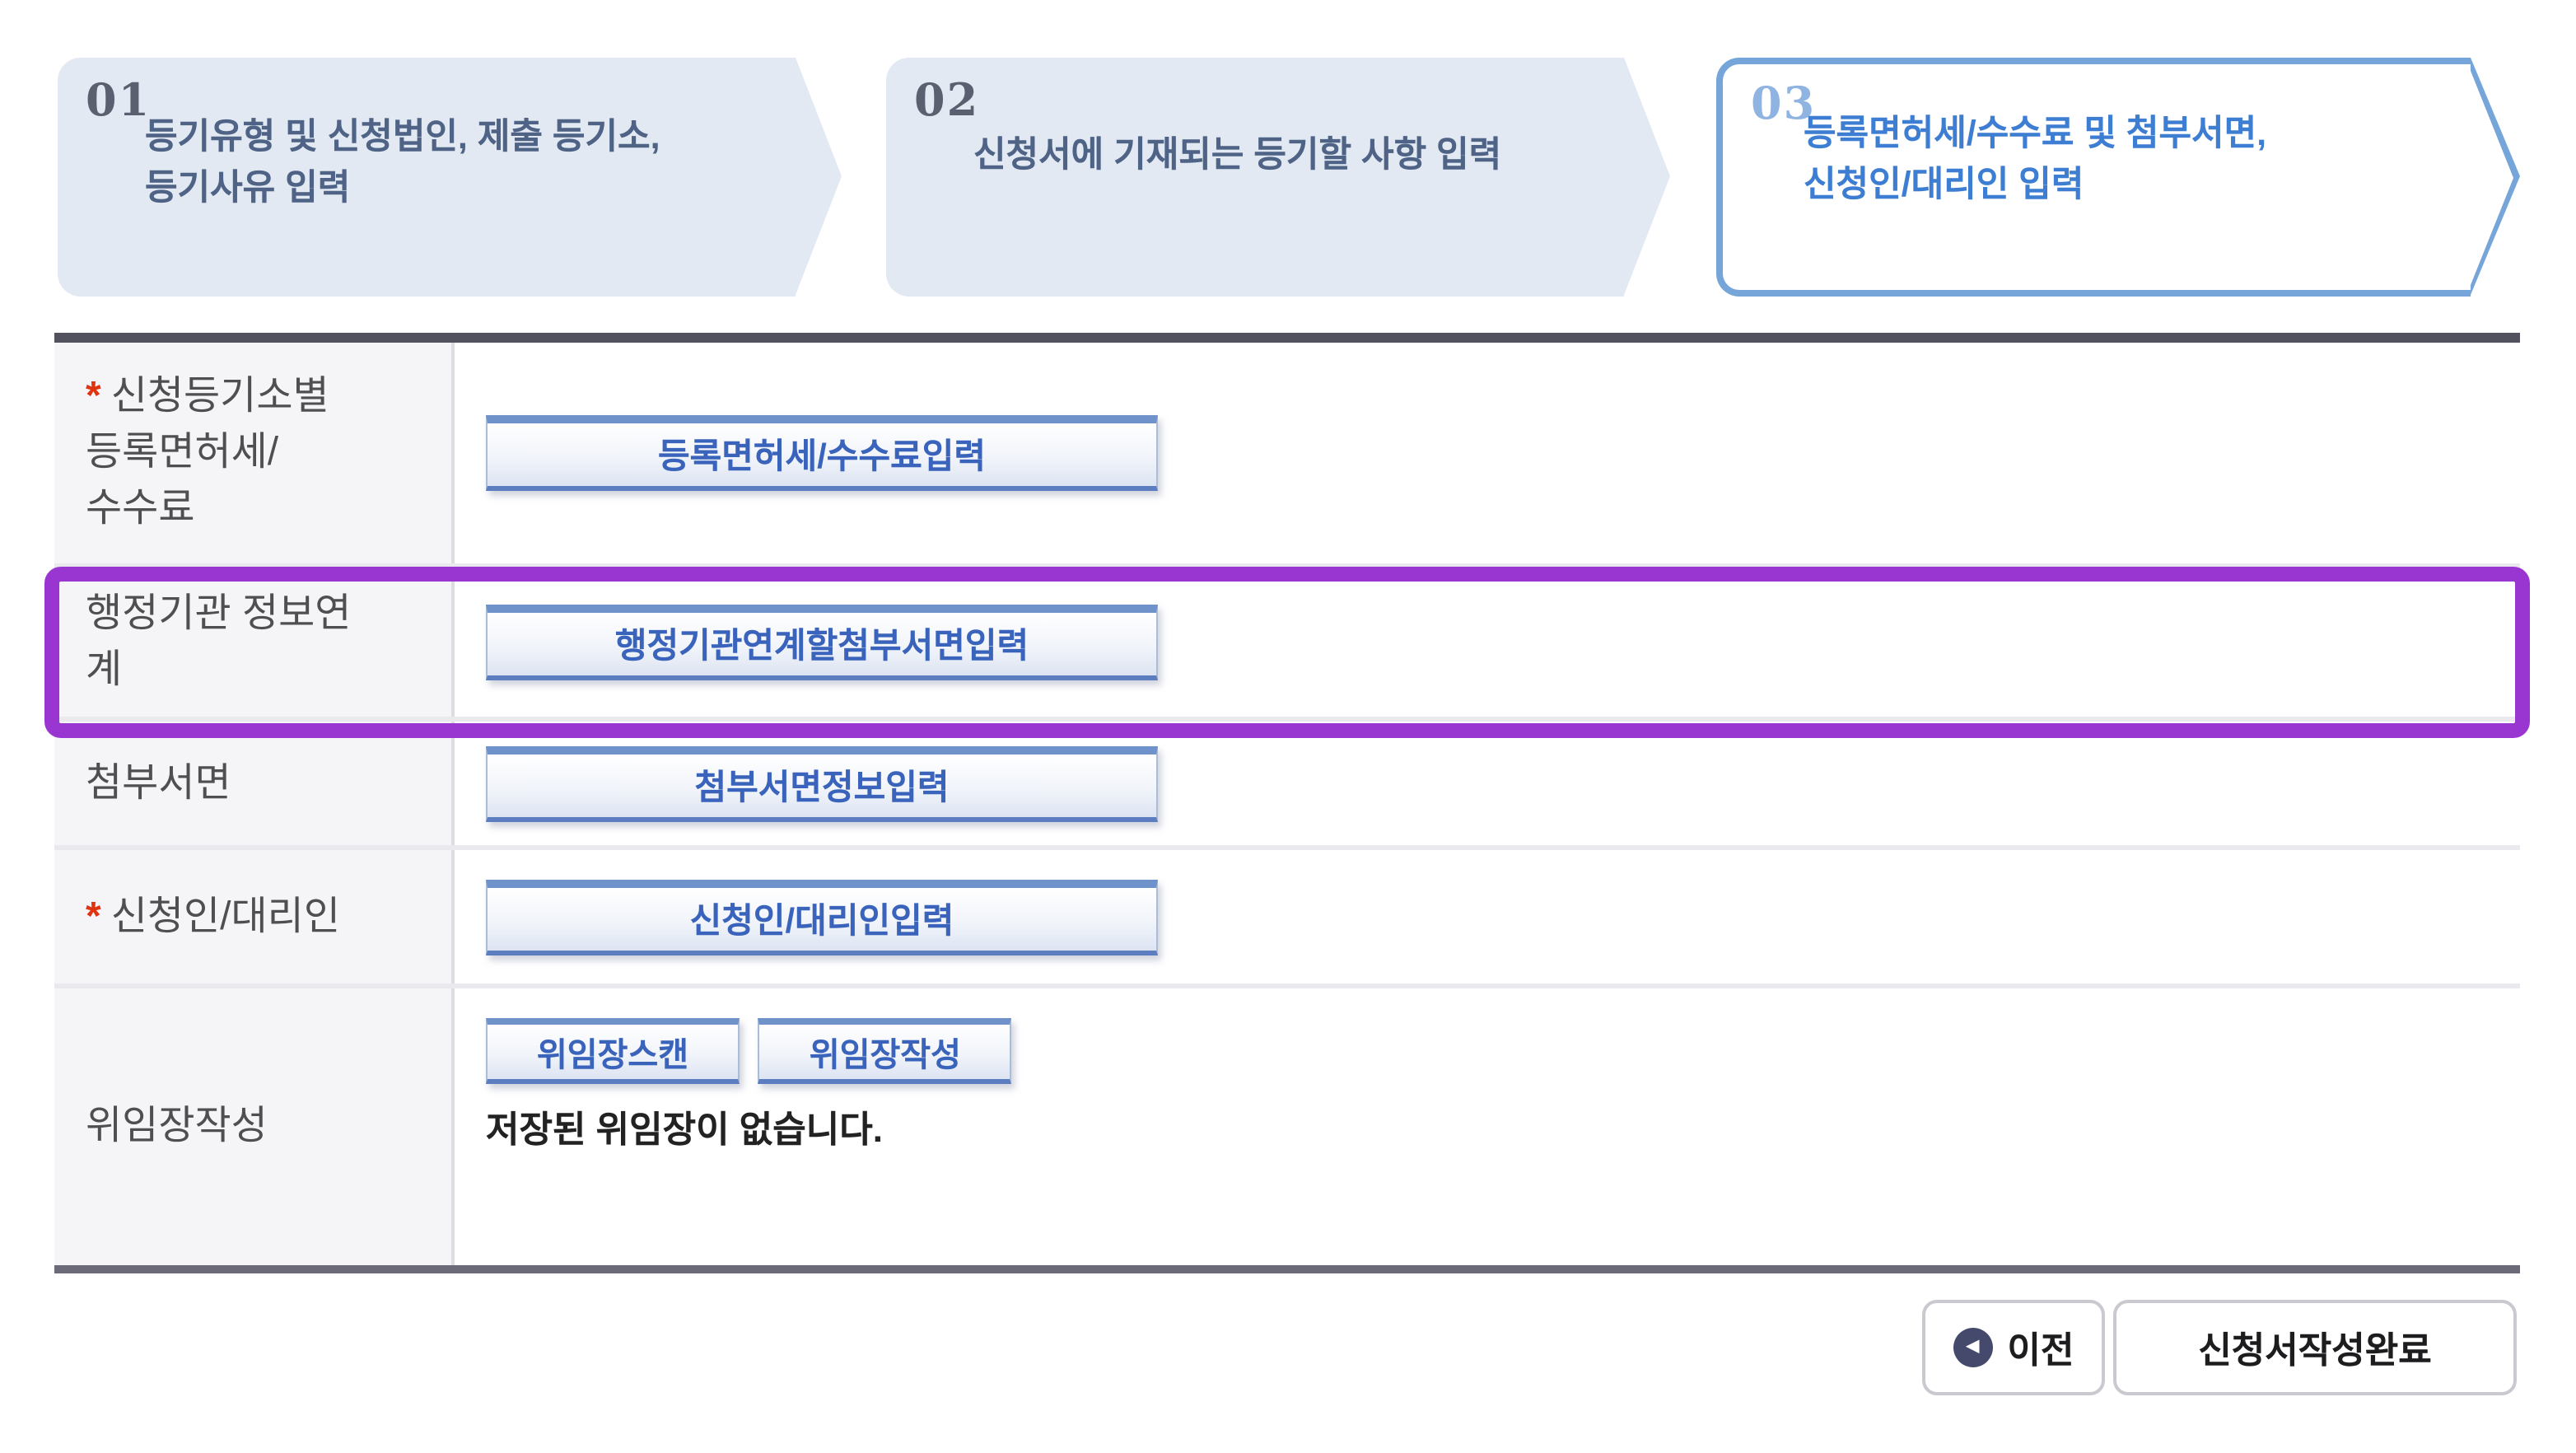 The image size is (2576, 1453). Describe the element at coordinates (1487, 916) in the screenshot. I see `row-content-cell: 신청인/대리인입력` at that location.